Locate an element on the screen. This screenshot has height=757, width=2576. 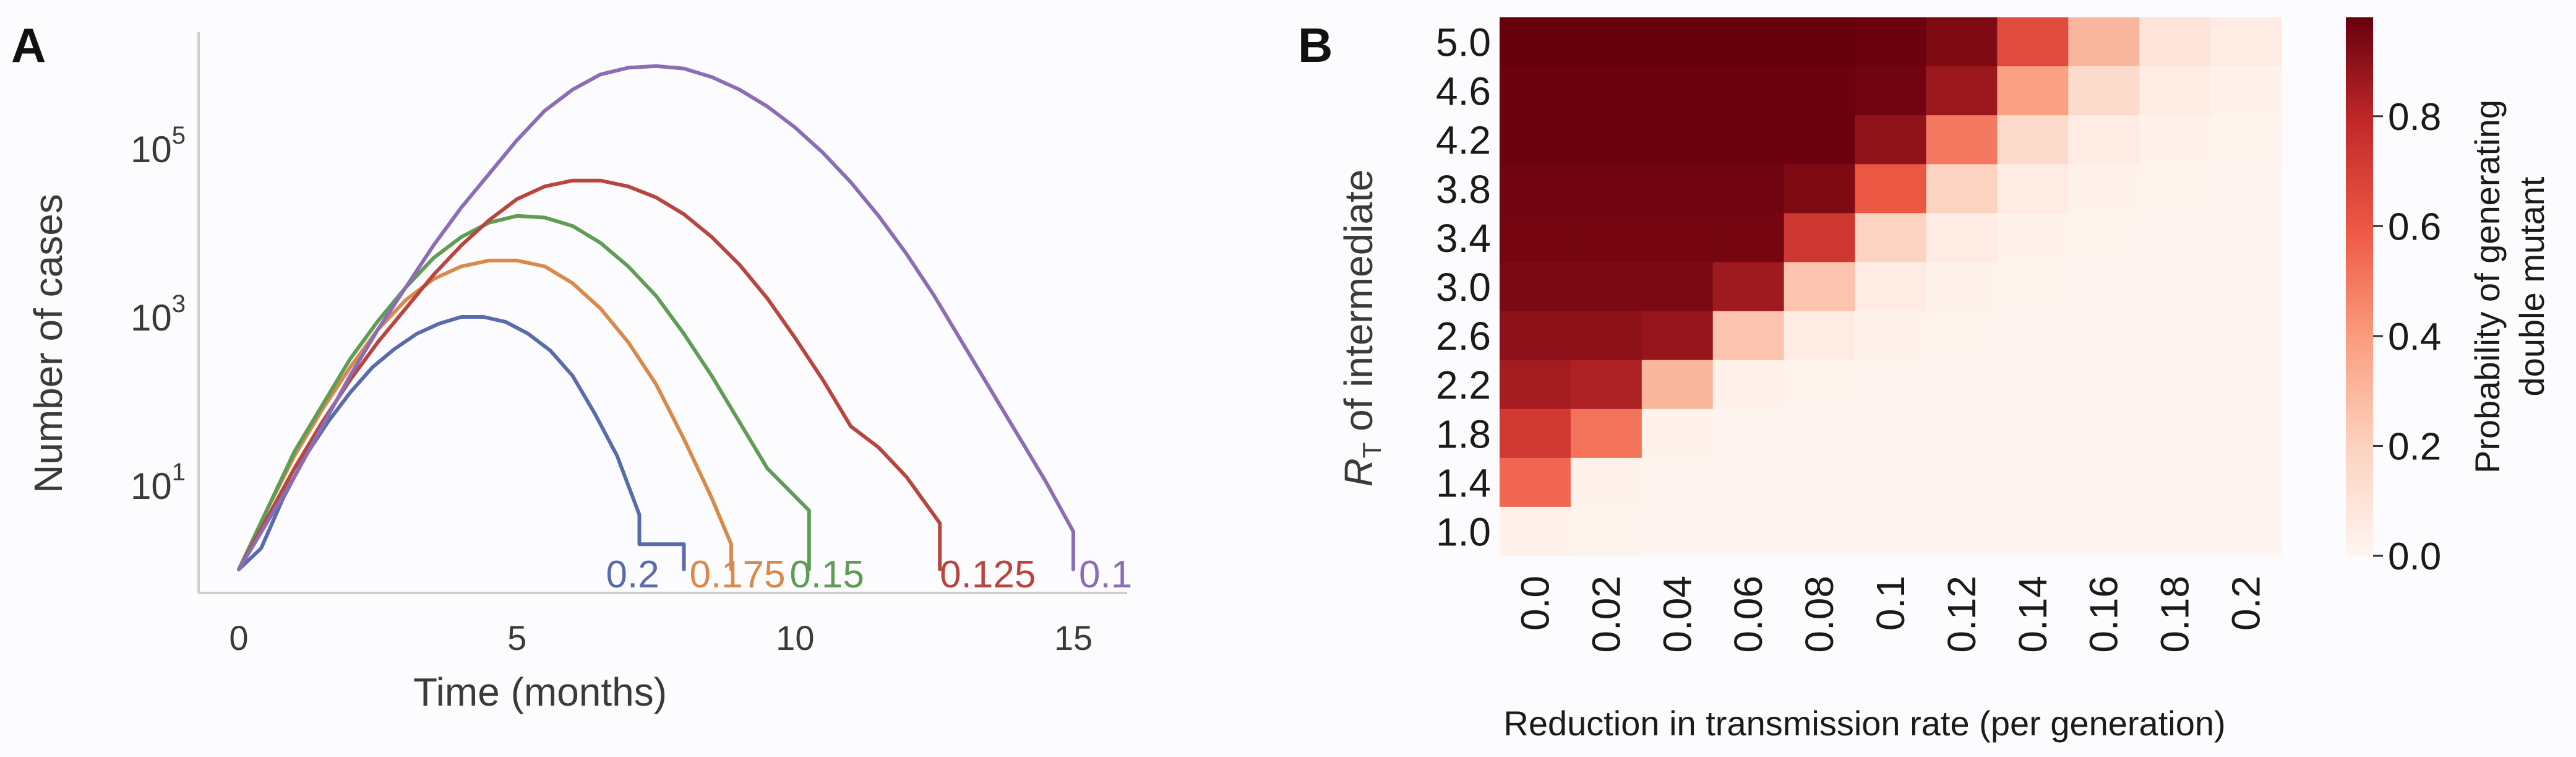
colorbar-ticks: 0.0 0.2 0.4 0.6 0.8 is located at coordinates (2407, 337).